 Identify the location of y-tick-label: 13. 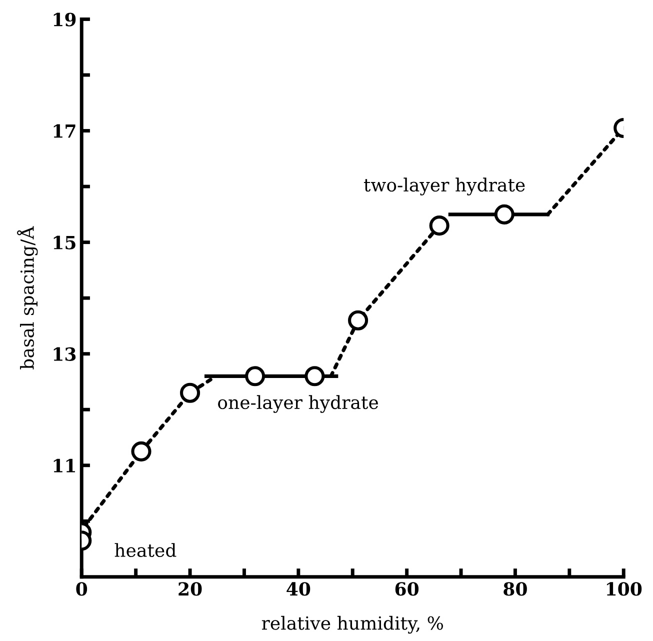
(65, 354).